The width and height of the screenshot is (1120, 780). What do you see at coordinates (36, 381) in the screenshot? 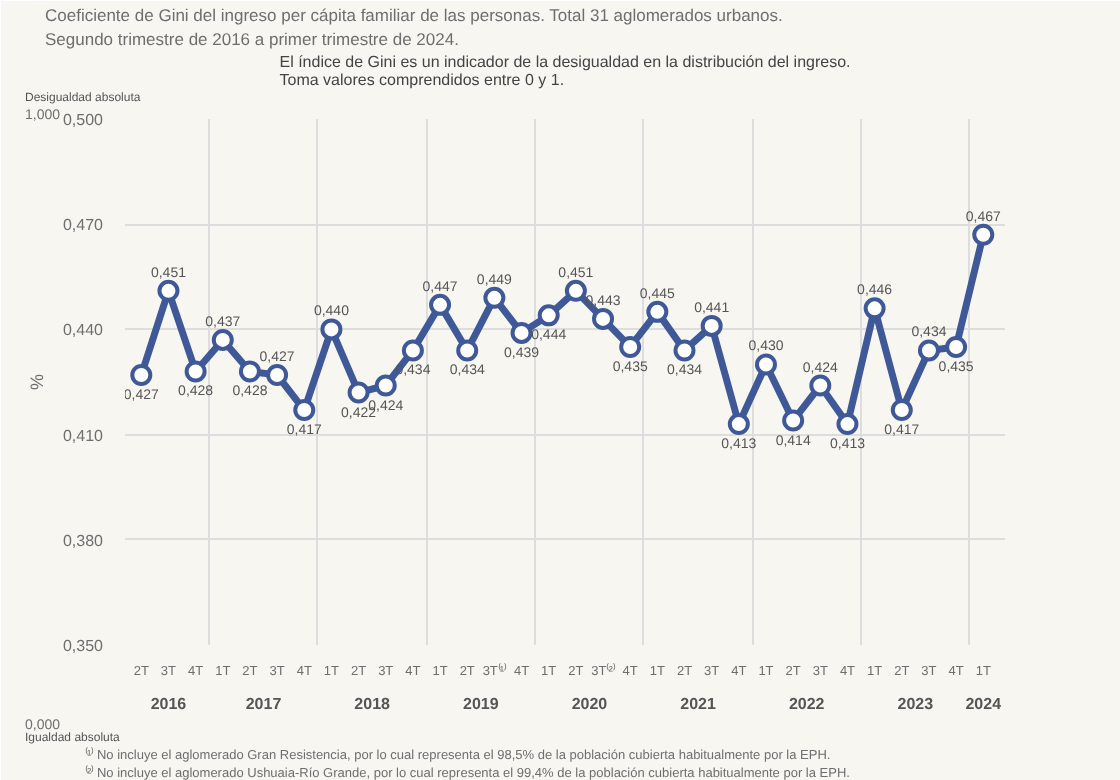
I see `y-axis-title: %` at bounding box center [36, 381].